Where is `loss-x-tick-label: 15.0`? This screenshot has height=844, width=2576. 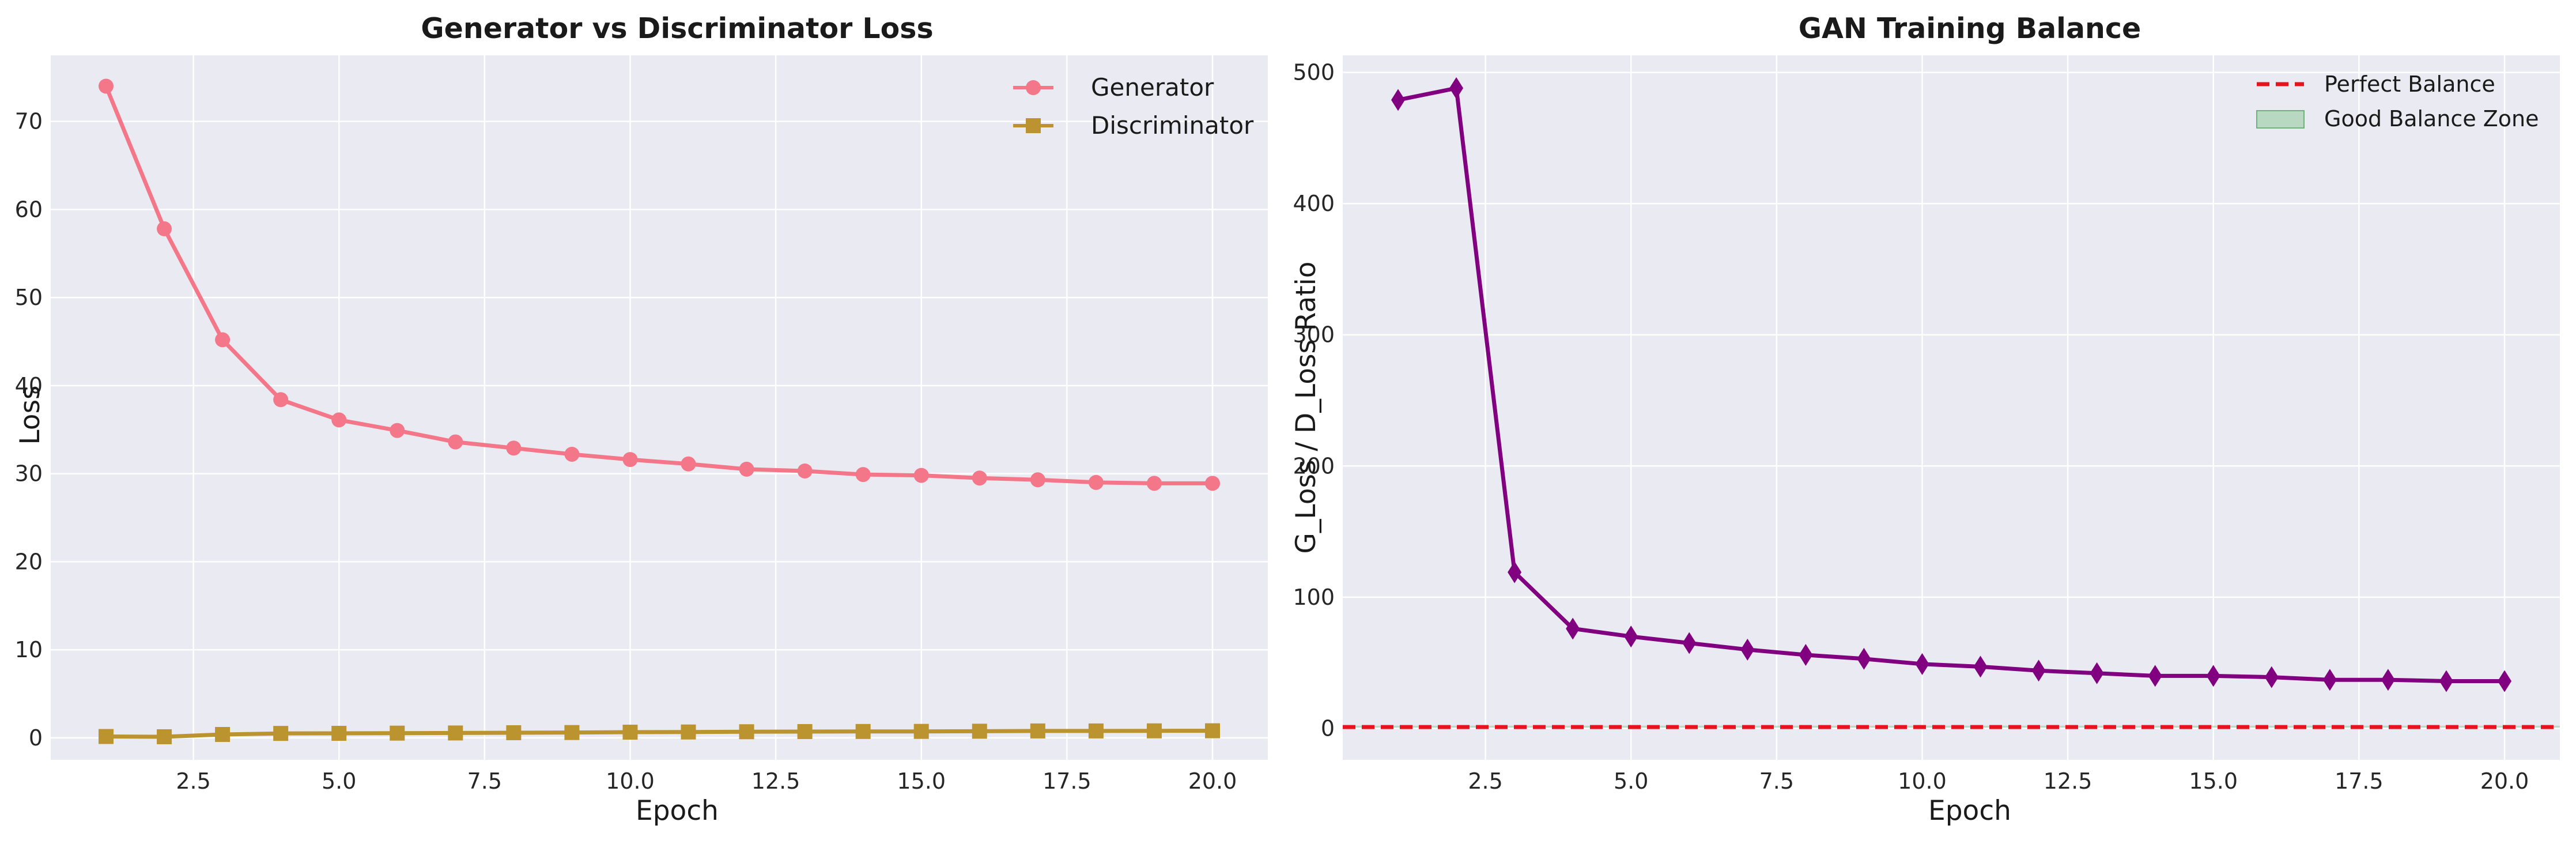 loss-x-tick-label: 15.0 is located at coordinates (921, 781).